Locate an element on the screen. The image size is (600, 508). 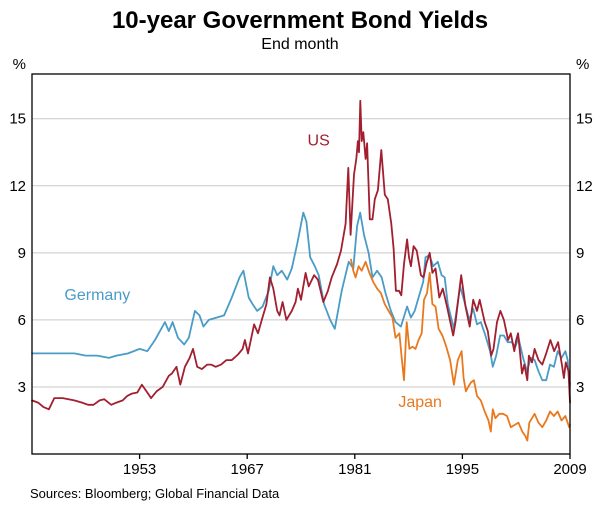
chart-subtitle: End month is located at coordinates (300, 44).